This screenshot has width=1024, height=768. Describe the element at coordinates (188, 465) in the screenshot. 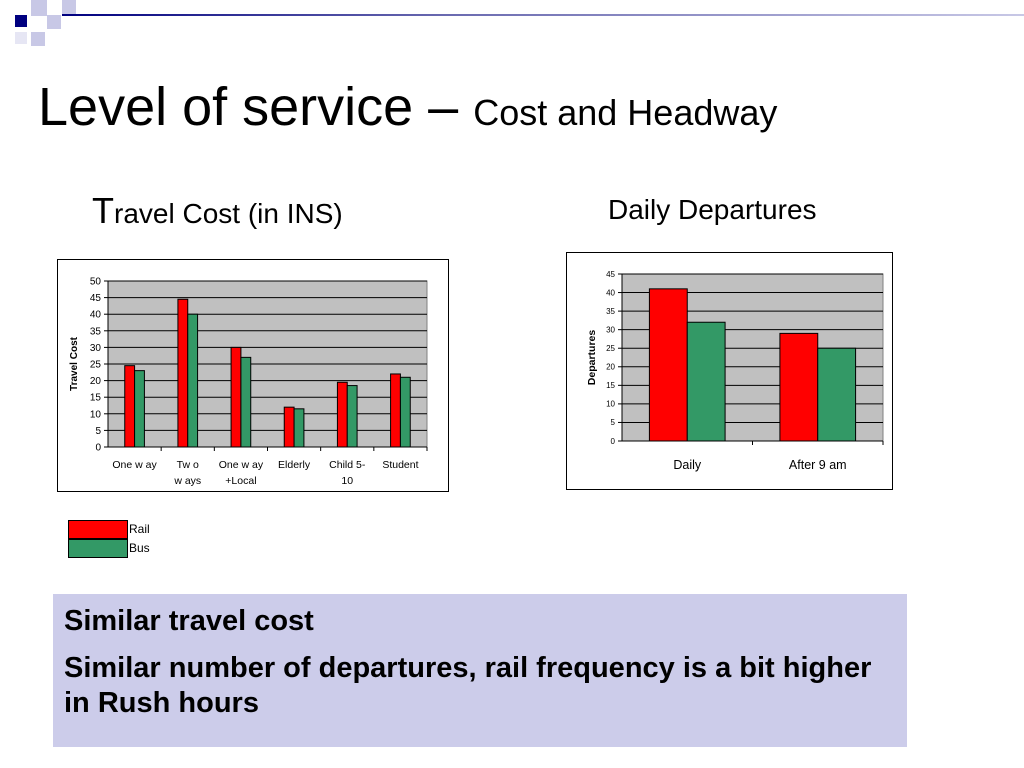

I see `x-tick-label: Tw o` at that location.